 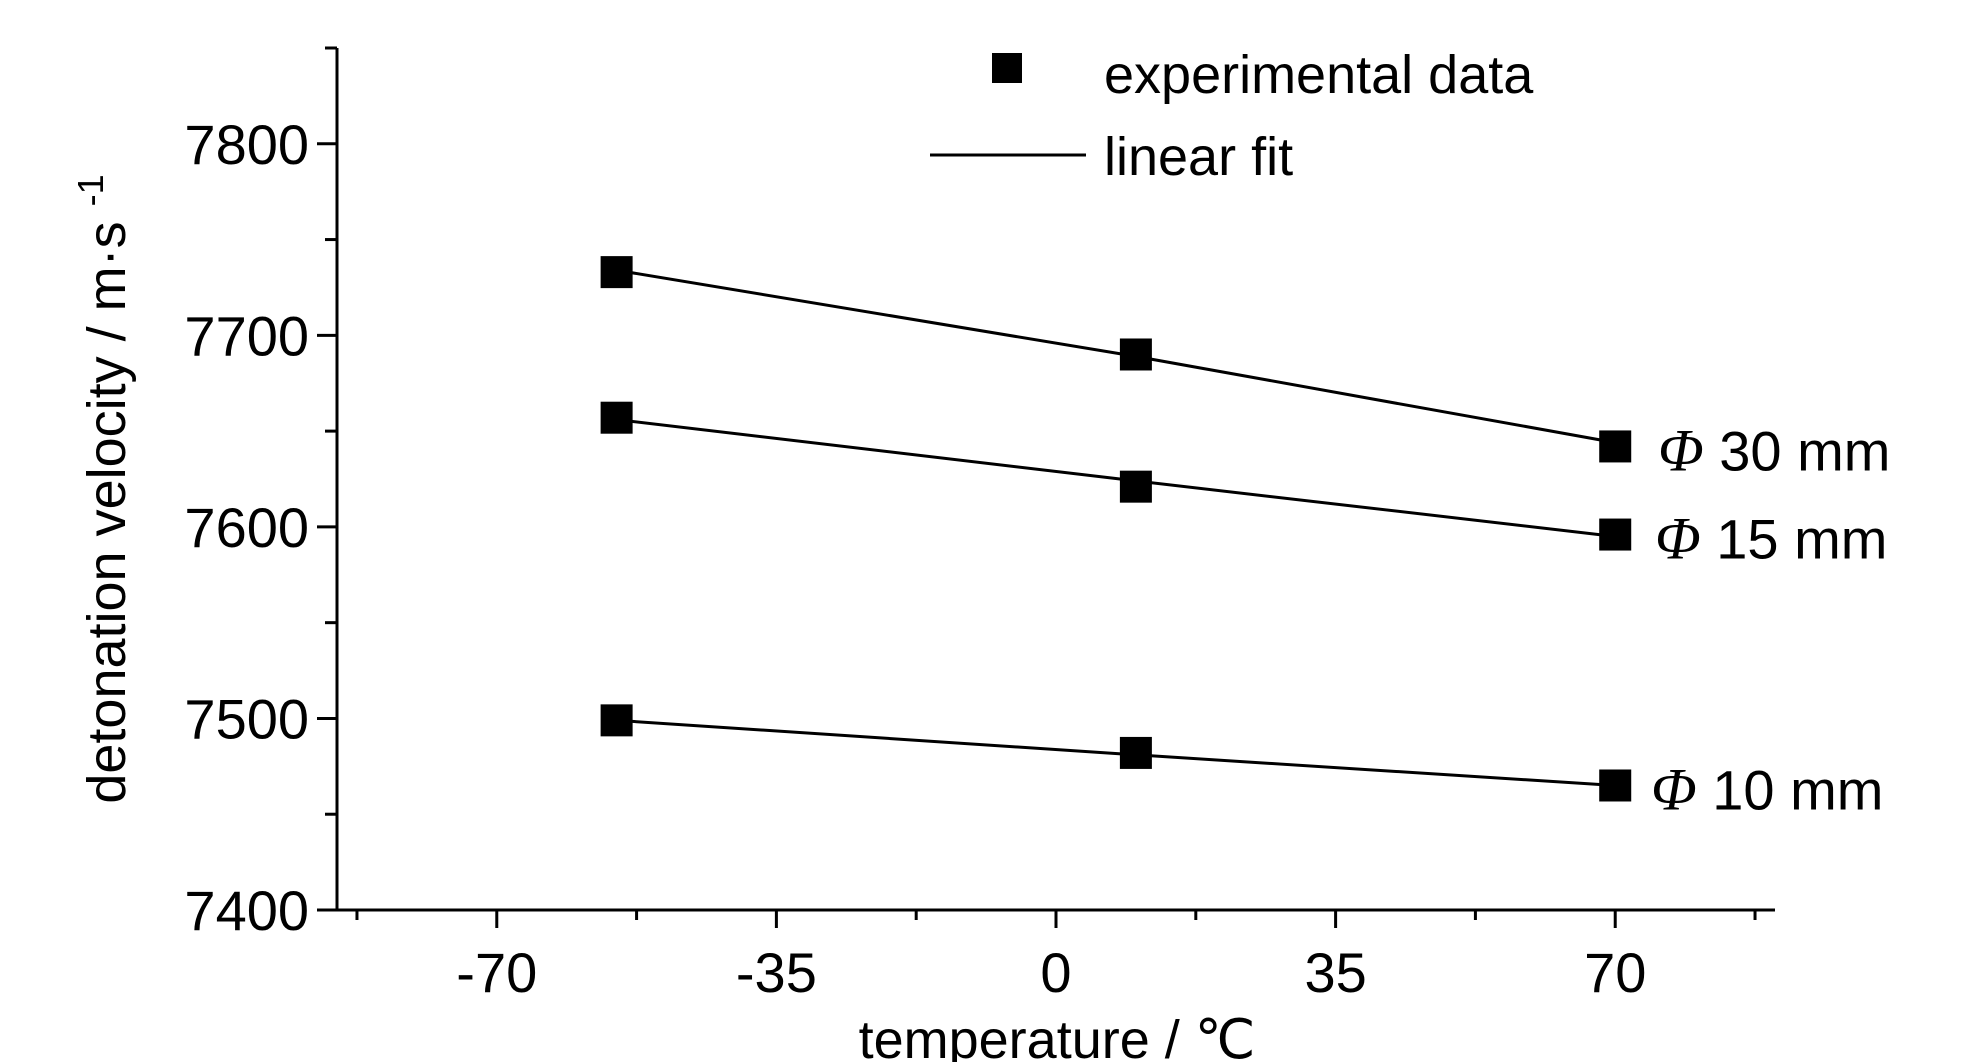 I want to click on legend-square-marker, so click(x=1007, y=68).